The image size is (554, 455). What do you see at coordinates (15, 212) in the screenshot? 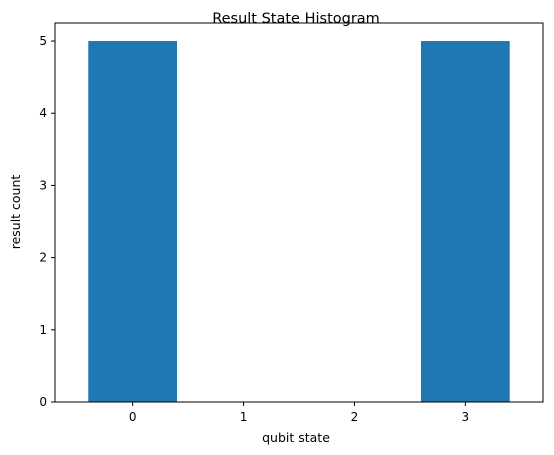
I see `y-axis-label: result count` at bounding box center [15, 212].